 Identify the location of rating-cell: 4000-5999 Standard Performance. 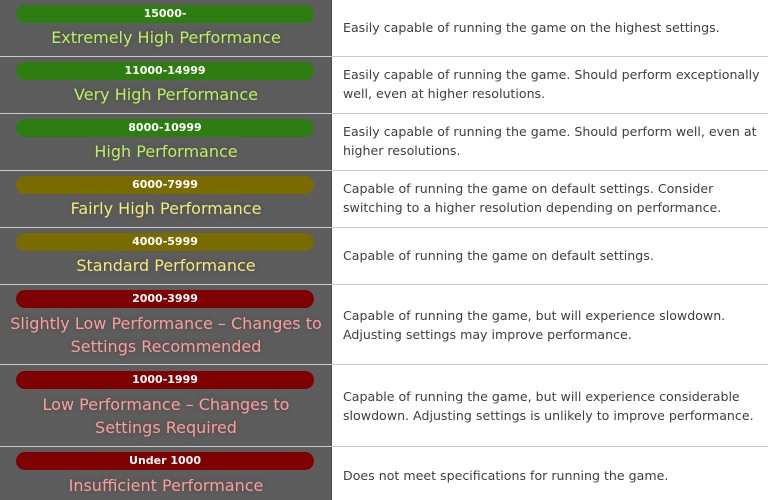
(166, 256).